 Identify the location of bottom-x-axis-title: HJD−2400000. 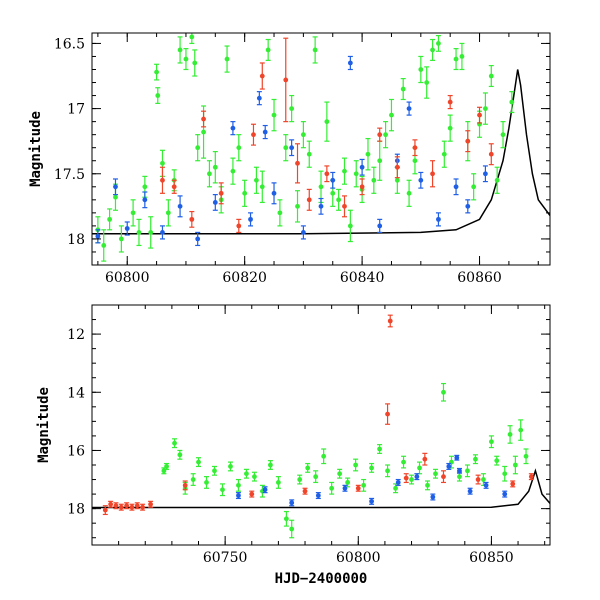
(321, 579).